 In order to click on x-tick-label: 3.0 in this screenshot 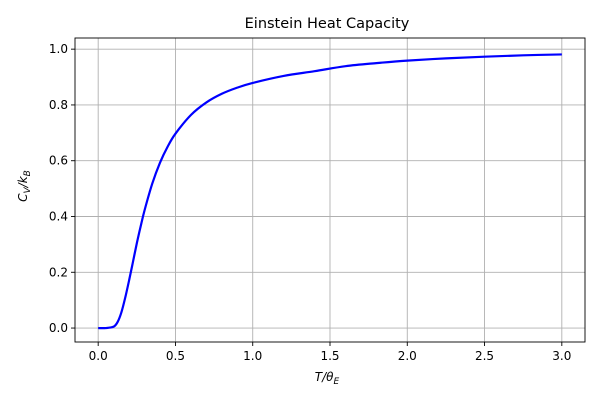, I will do `click(561, 356)`.